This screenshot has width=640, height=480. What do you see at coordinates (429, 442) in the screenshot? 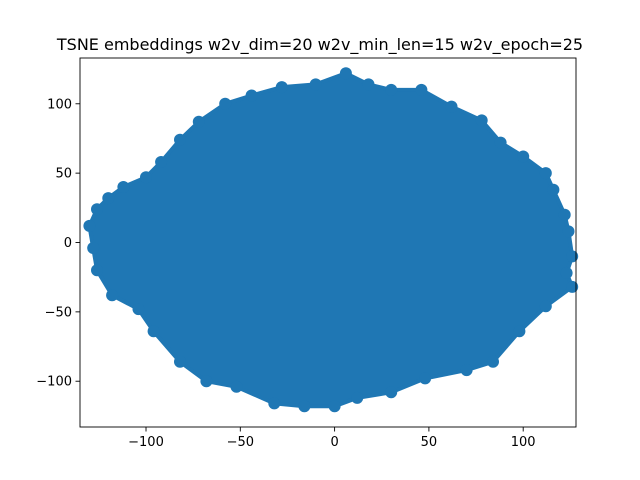
I see `x-tick-label: 50` at bounding box center [429, 442].